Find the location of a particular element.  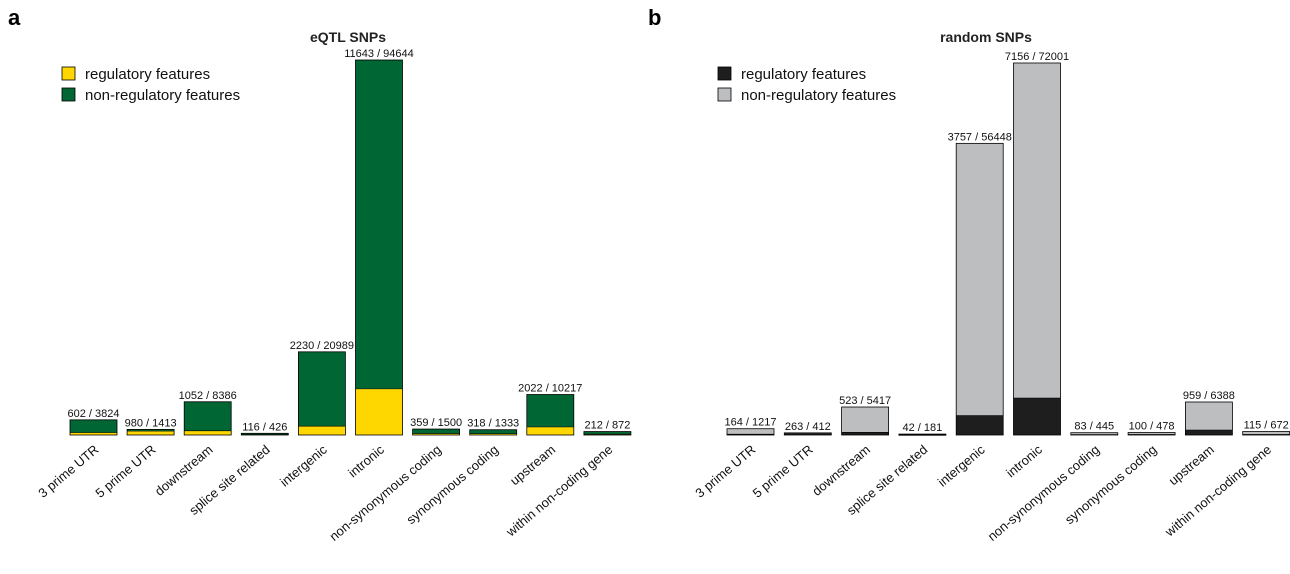

panel-a-bar-value-label-1: 980 / 1413 is located at coordinates (151, 423).